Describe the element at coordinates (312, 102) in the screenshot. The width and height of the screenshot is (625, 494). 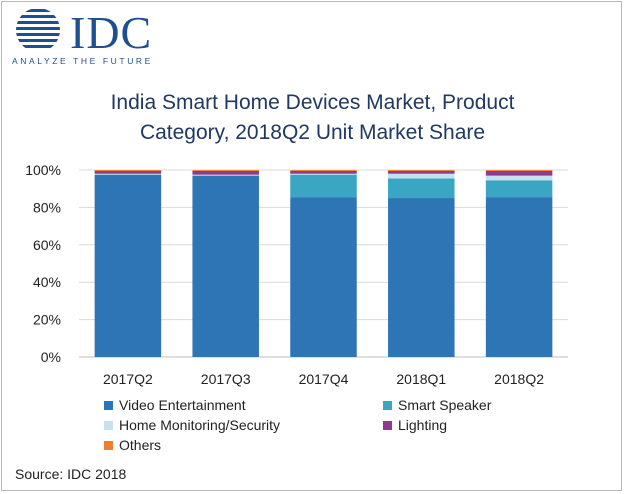
I see `chart-title-line-1: India Smart Home Devices Market, Product` at that location.